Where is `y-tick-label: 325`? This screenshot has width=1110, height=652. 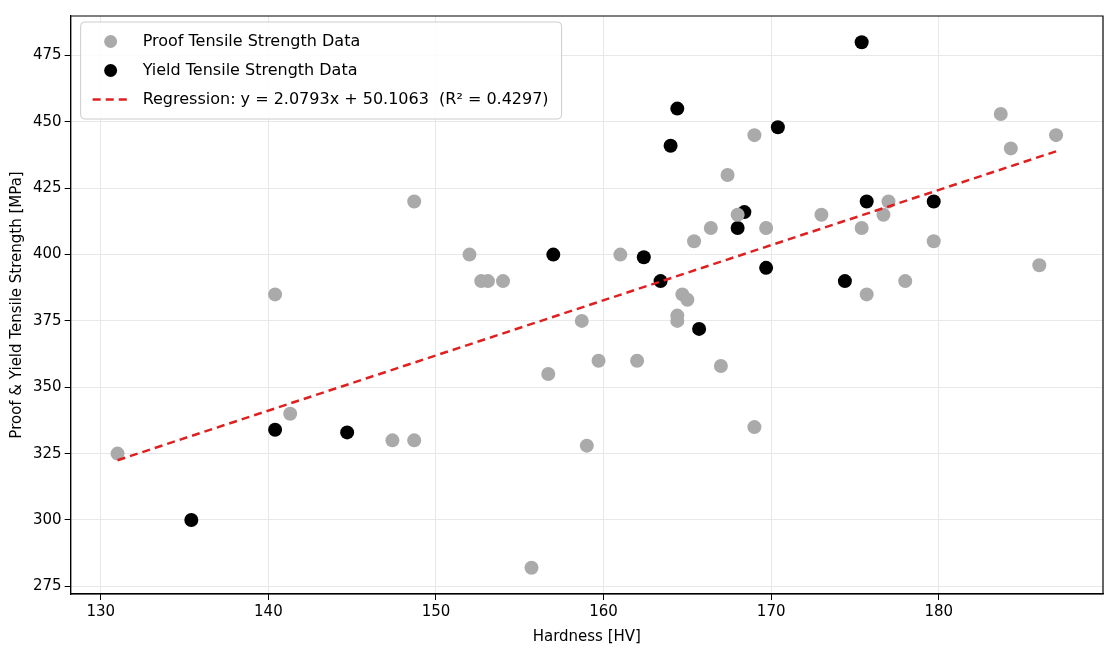
y-tick-label: 325 is located at coordinates (47, 452).